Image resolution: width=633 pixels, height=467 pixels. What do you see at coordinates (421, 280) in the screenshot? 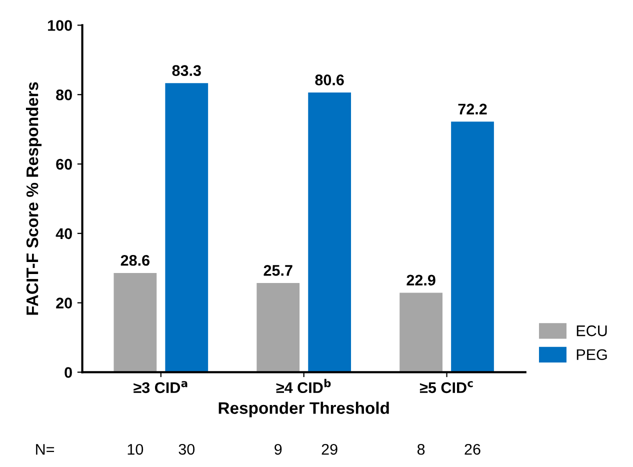
I see `data-label: 22.9` at bounding box center [421, 280].